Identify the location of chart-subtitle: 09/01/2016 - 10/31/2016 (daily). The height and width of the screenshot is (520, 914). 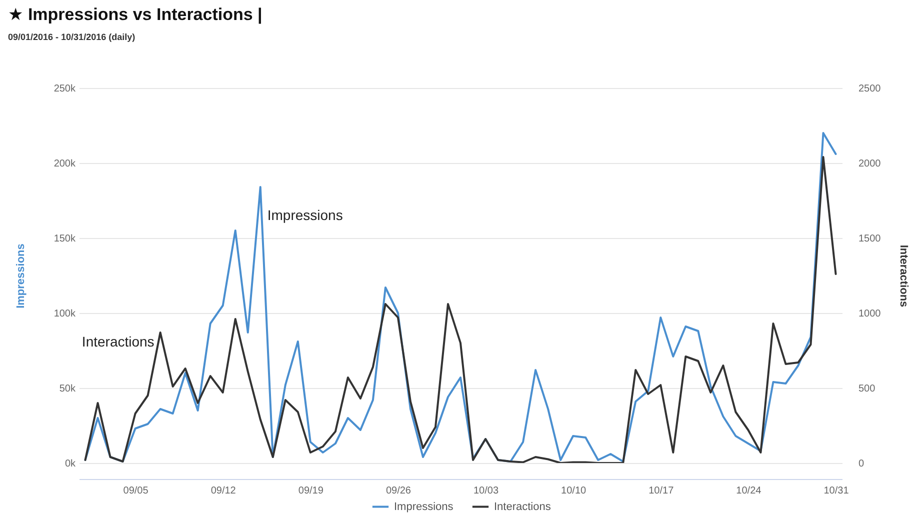
(72, 37).